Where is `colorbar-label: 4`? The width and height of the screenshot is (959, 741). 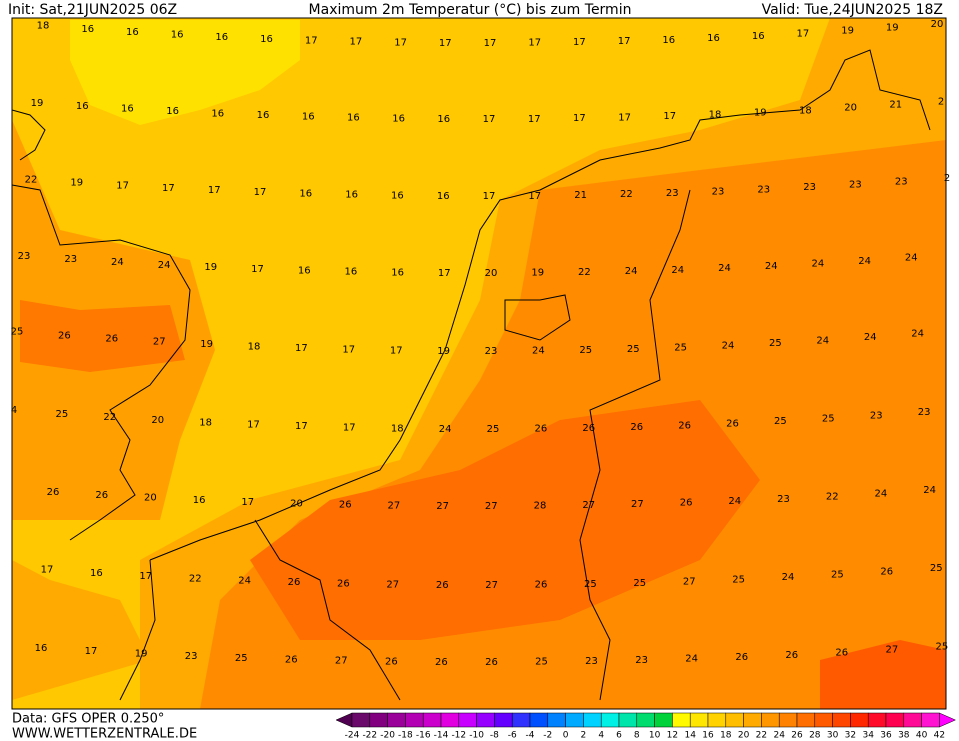
colorbar-label: 4 is located at coordinates (601, 736).